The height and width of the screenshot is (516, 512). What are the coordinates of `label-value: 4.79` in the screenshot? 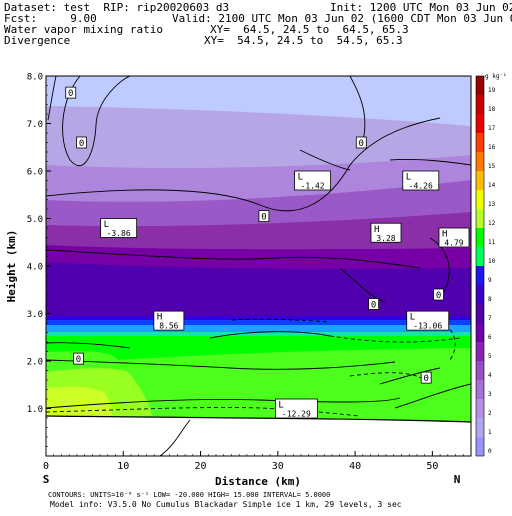 It's located at (453, 243).